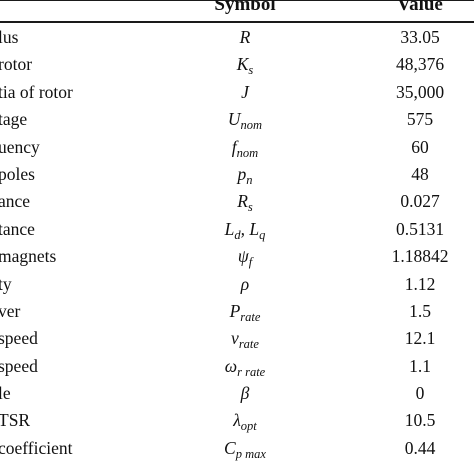 This screenshot has height=474, width=474. What do you see at coordinates (242, 173) in the screenshot?
I see `symbol-base: p` at bounding box center [242, 173].